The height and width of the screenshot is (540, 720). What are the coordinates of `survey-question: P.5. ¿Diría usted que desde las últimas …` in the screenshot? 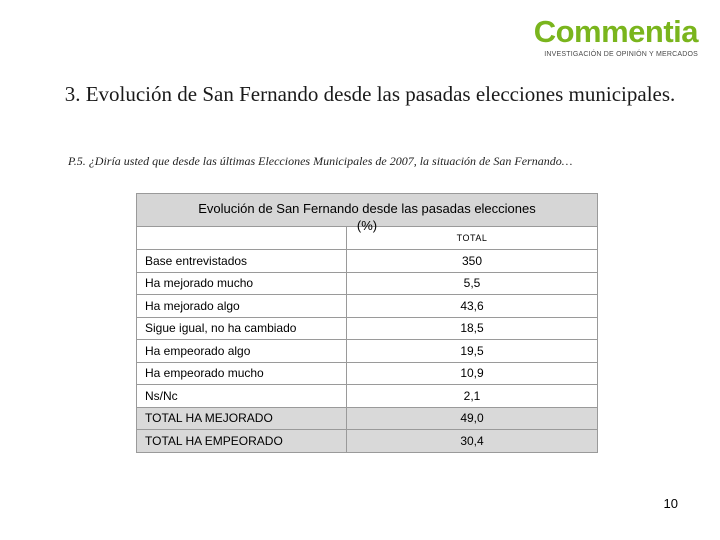 It's located at (320, 161).